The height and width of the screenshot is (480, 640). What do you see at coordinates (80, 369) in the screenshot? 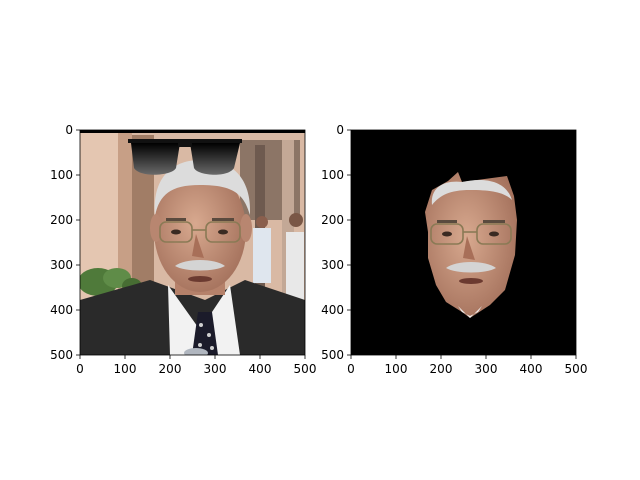
I see `left-xtick-label: 0` at bounding box center [80, 369].